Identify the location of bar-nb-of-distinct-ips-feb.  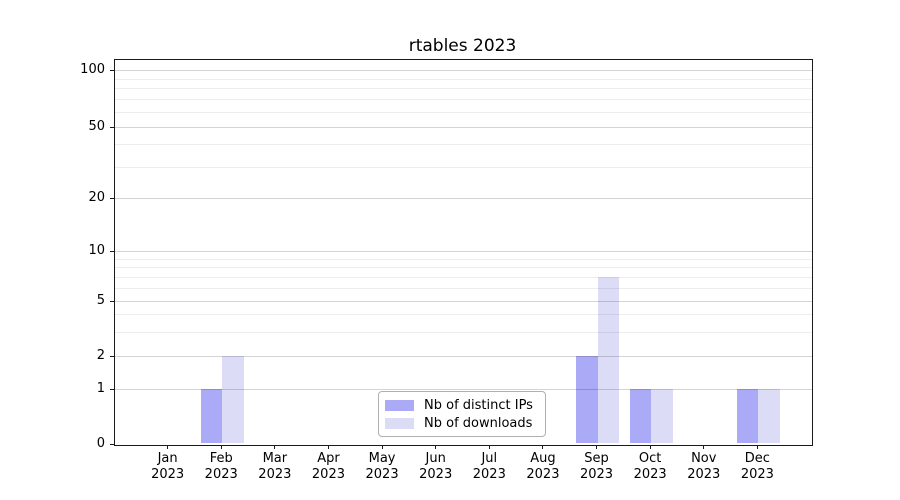
(211, 416).